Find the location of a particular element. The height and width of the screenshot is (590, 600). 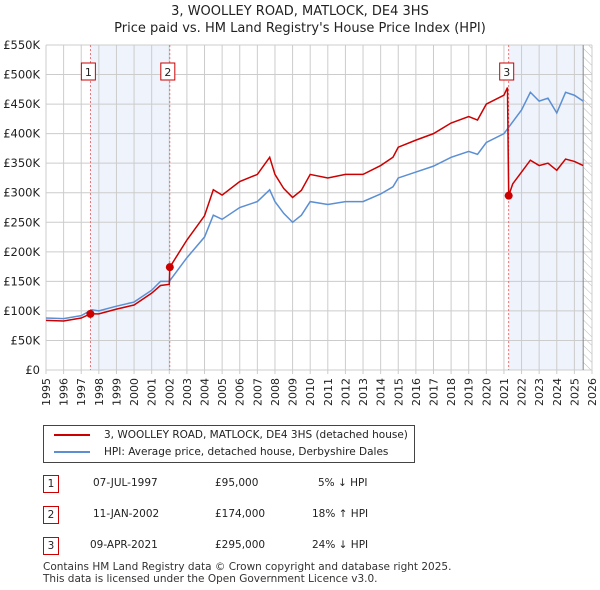

transaction-price: £174,000 is located at coordinates (240, 514).